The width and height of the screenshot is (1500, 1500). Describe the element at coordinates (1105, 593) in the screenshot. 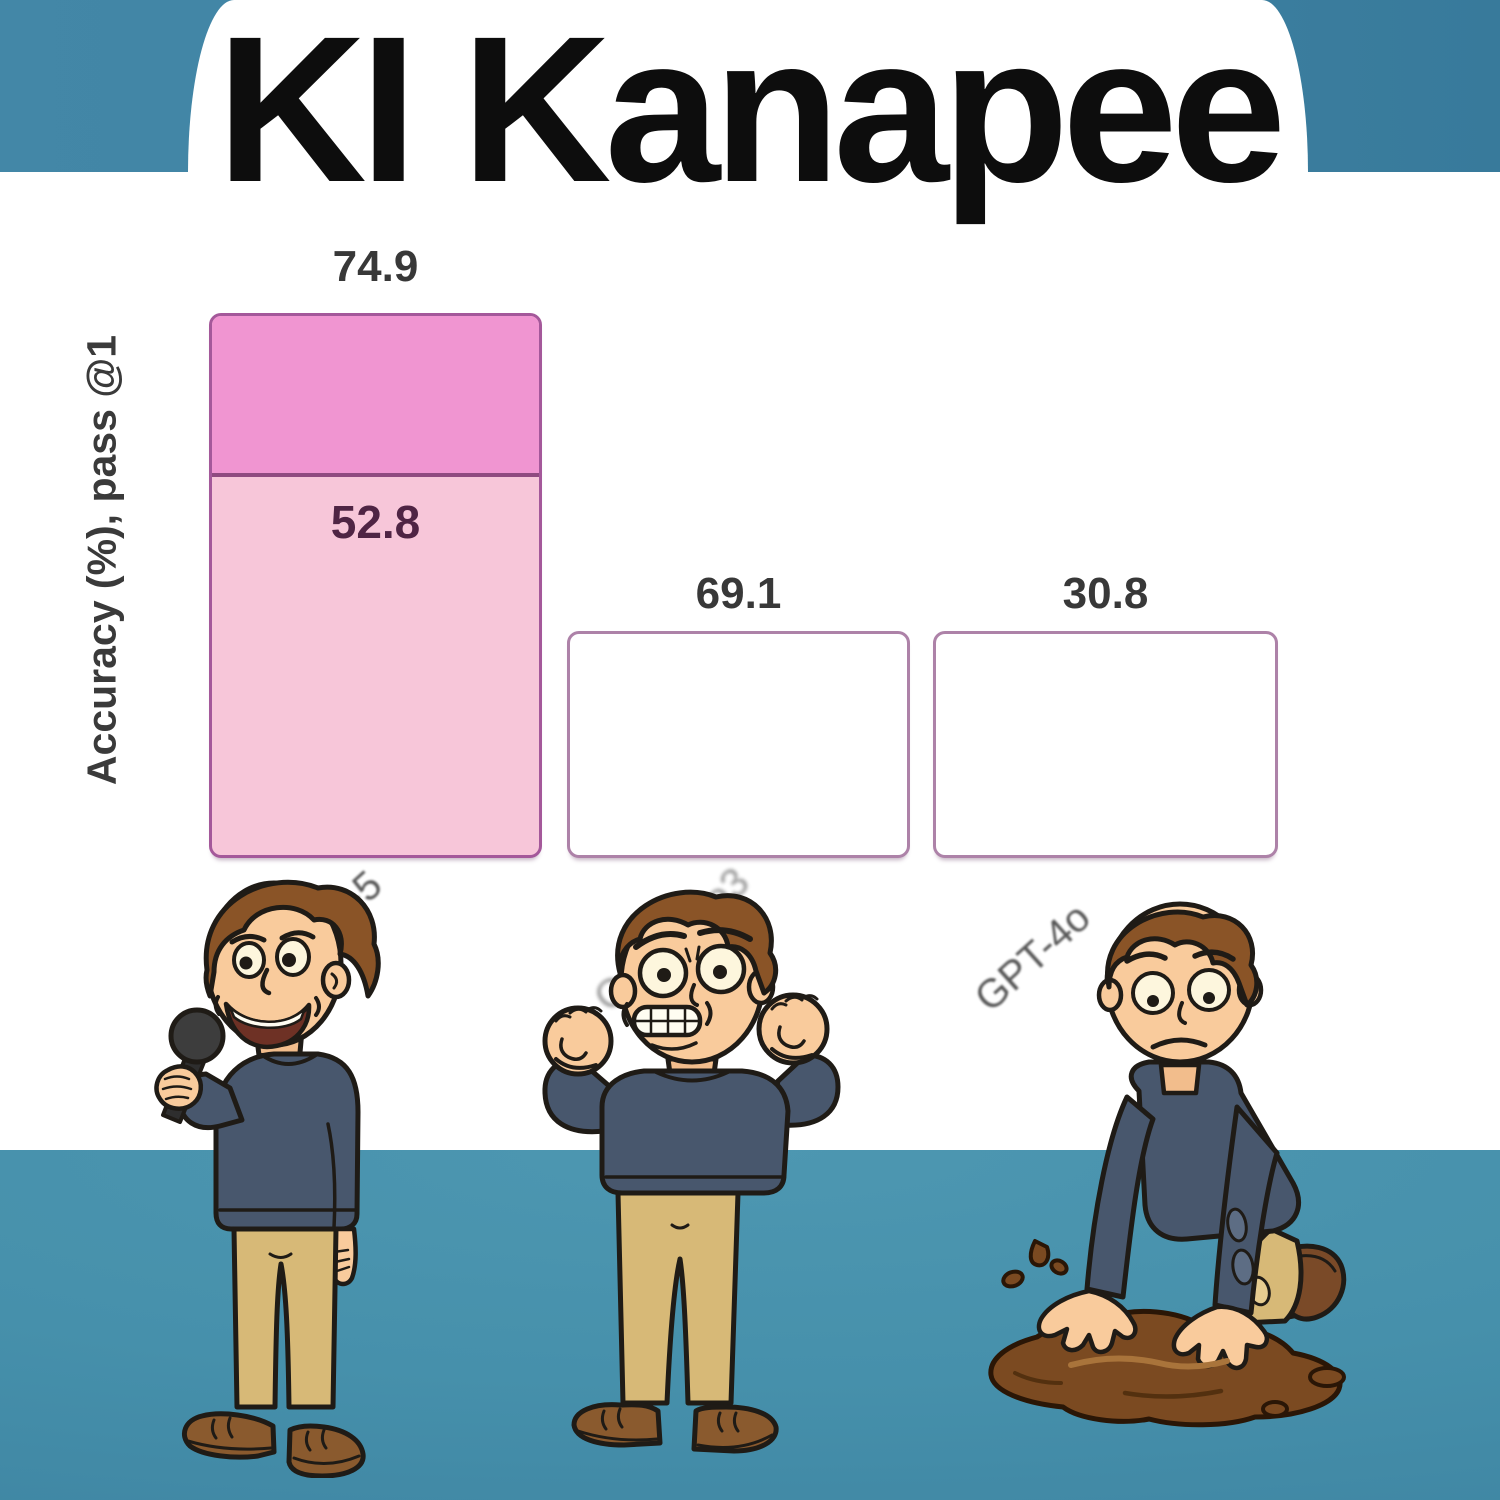

I see `value-label-gpt4o: 30.8` at that location.